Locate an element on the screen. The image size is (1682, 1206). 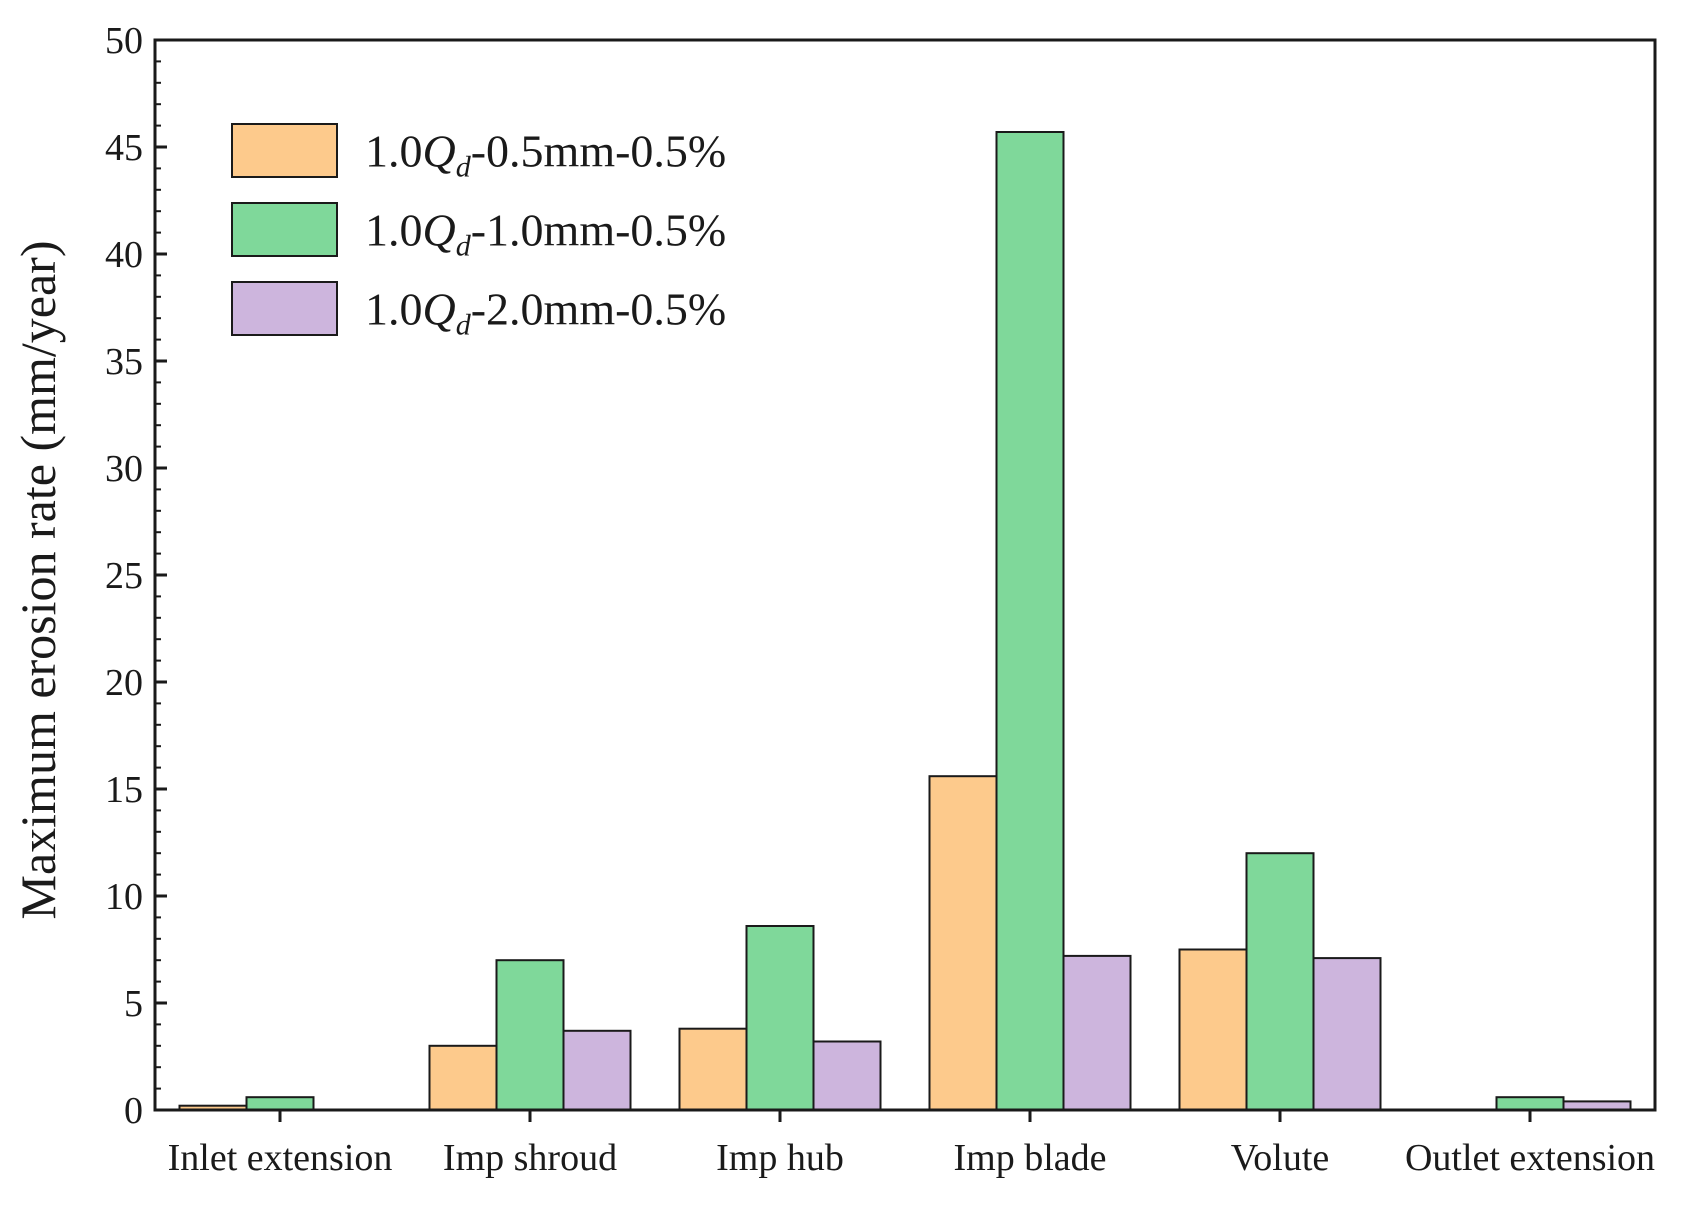
x-tick-label: Outlet extension is located at coordinates (1530, 1158).